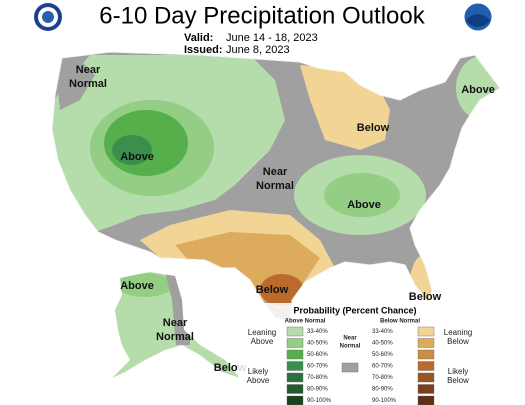  What do you see at coordinates (258, 380) in the screenshot?
I see `likely-above: Above` at bounding box center [258, 380].